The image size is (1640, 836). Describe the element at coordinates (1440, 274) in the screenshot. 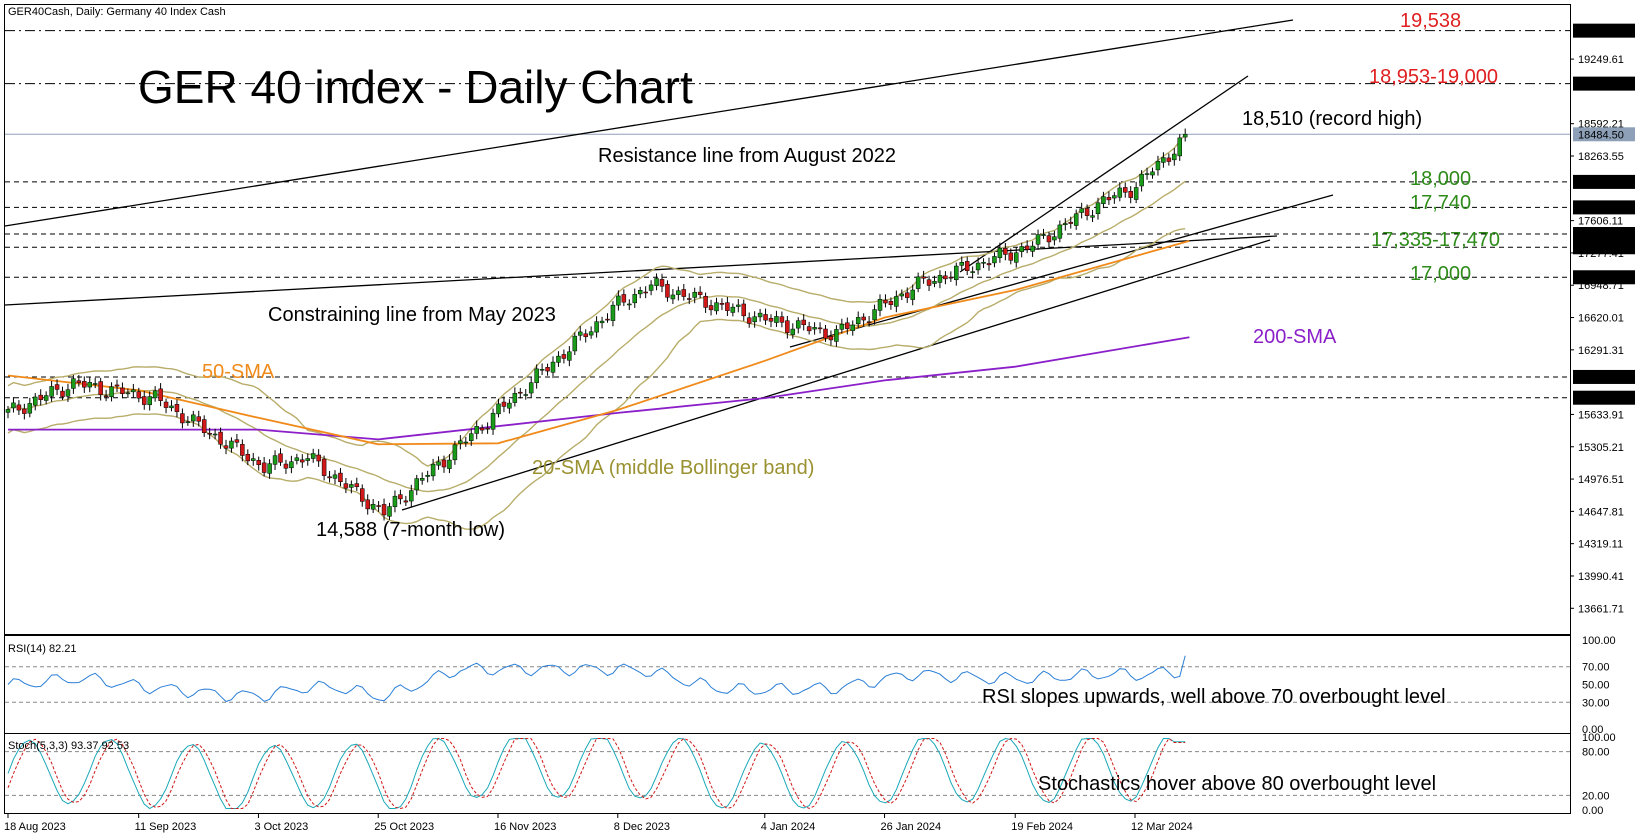

I see `level-17000-label: 17,000` at that location.